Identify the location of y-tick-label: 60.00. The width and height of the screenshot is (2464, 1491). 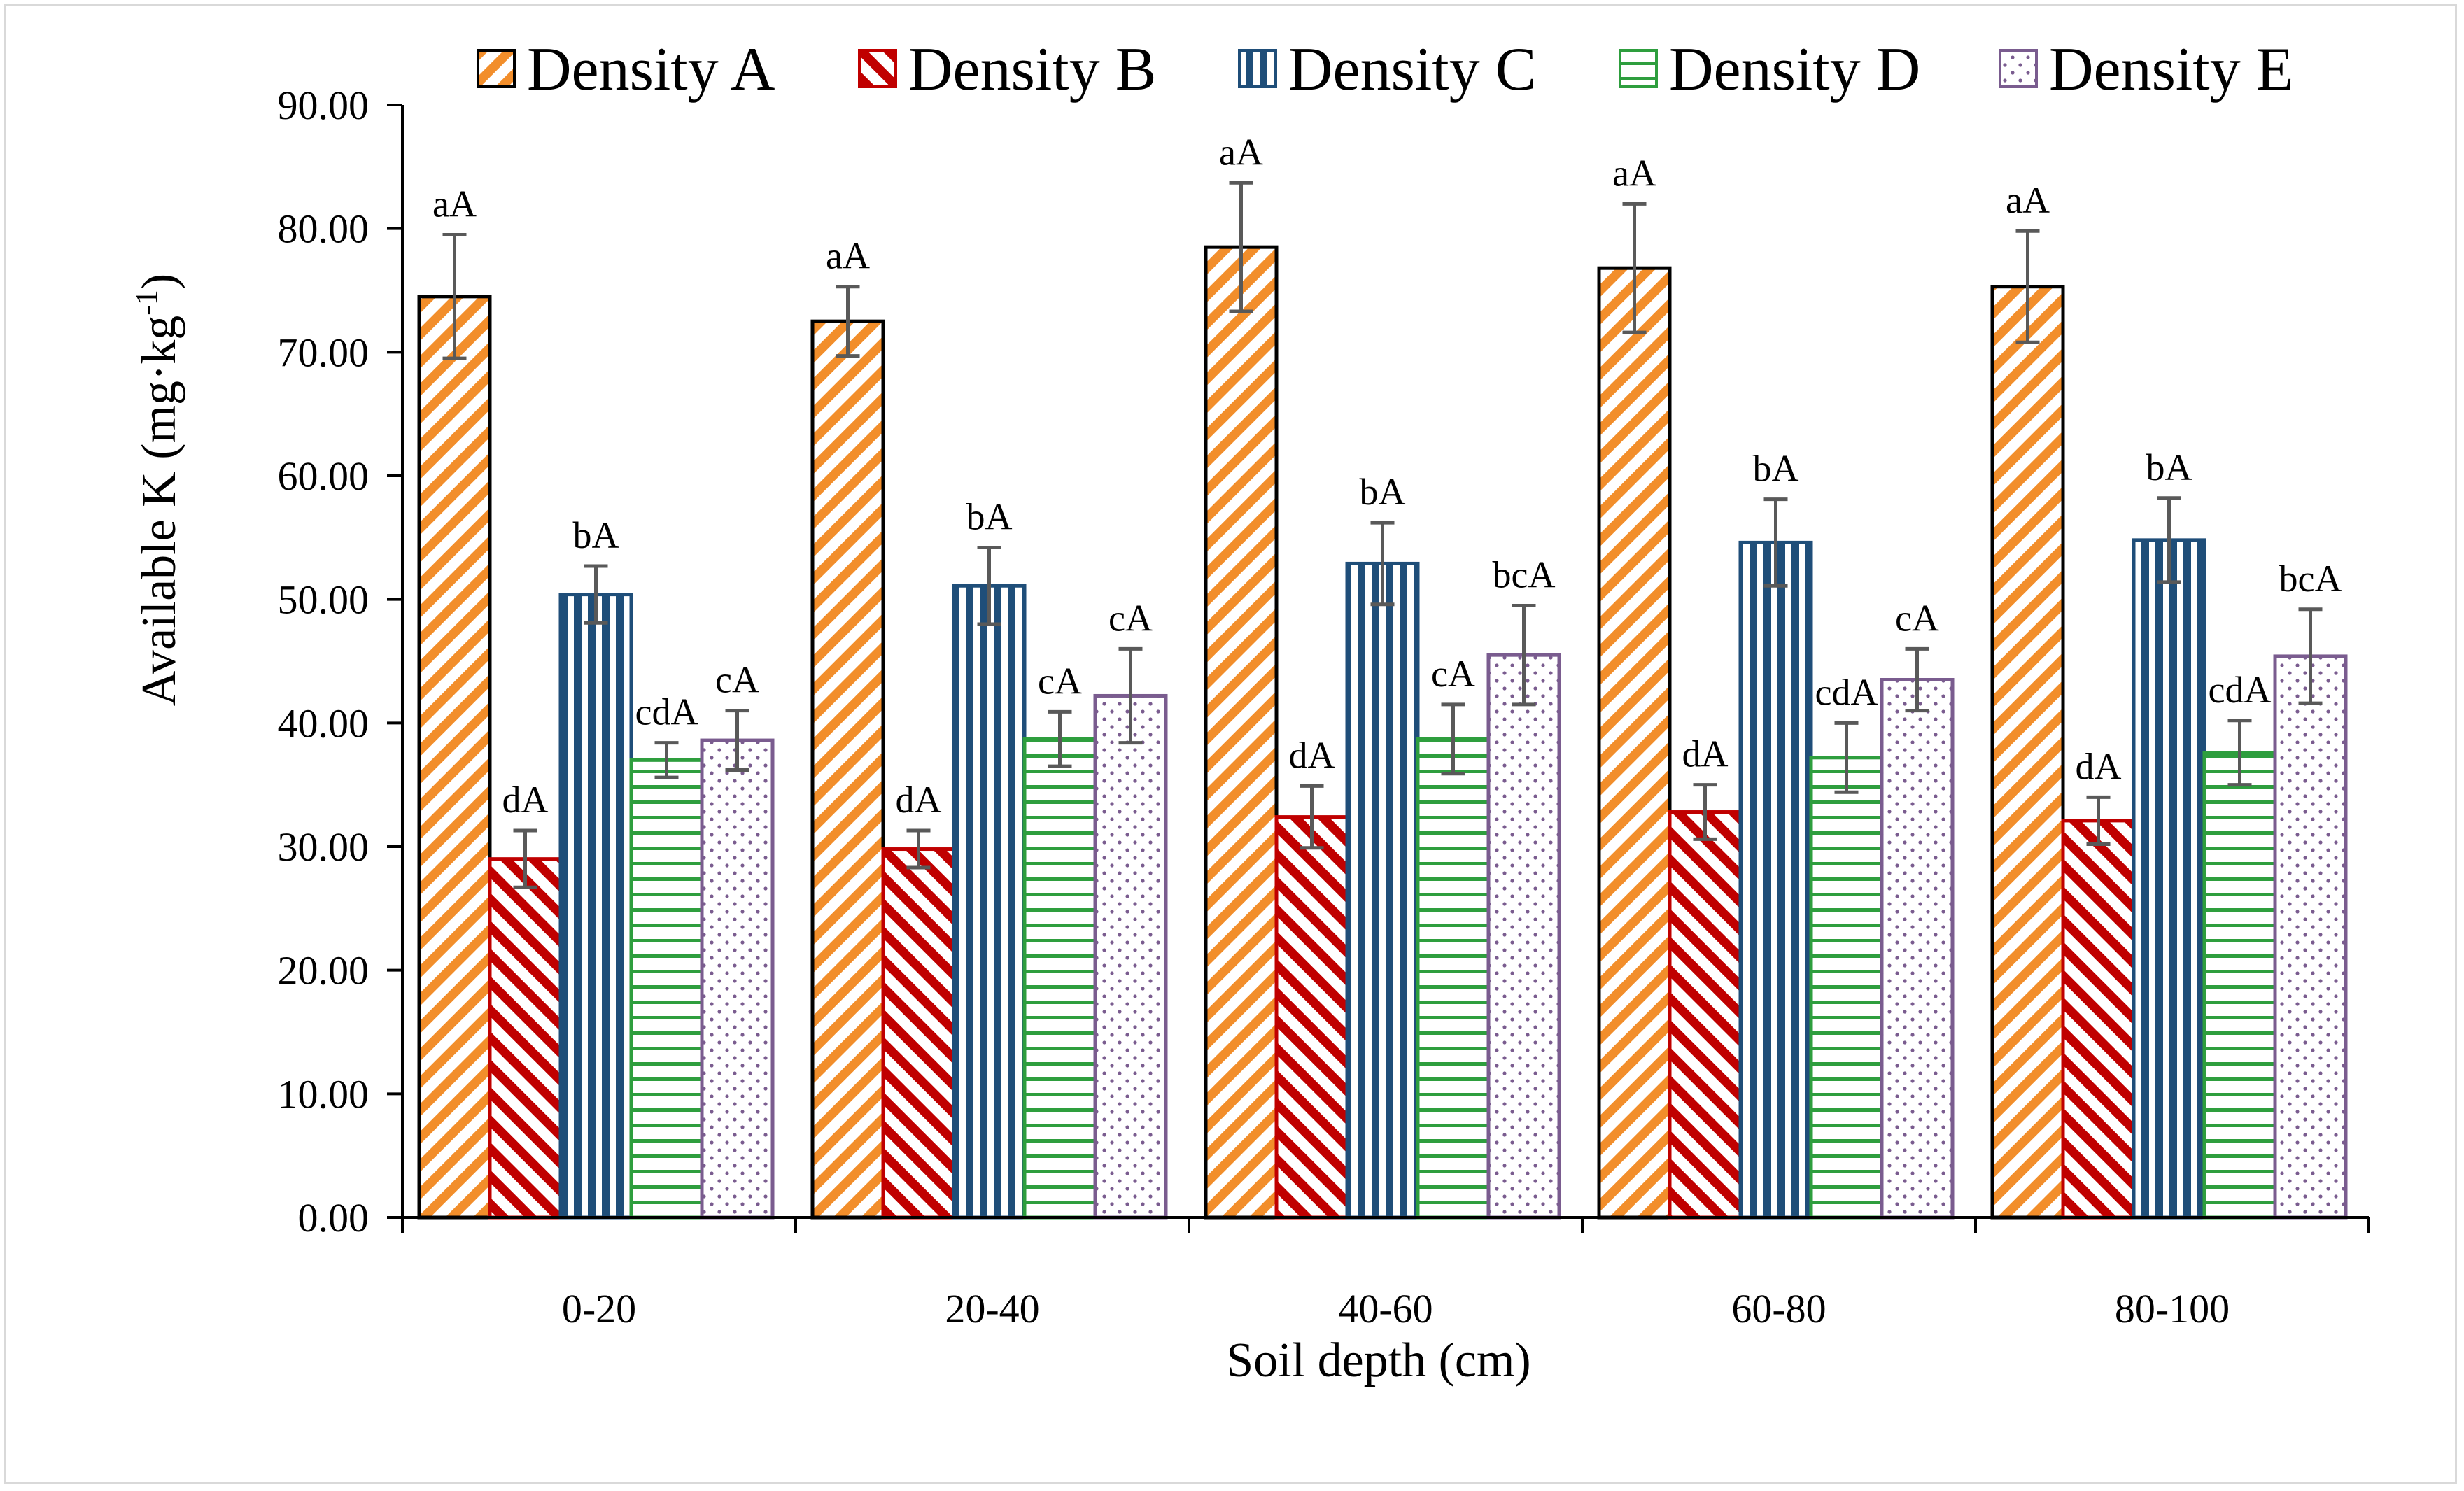
(324, 476).